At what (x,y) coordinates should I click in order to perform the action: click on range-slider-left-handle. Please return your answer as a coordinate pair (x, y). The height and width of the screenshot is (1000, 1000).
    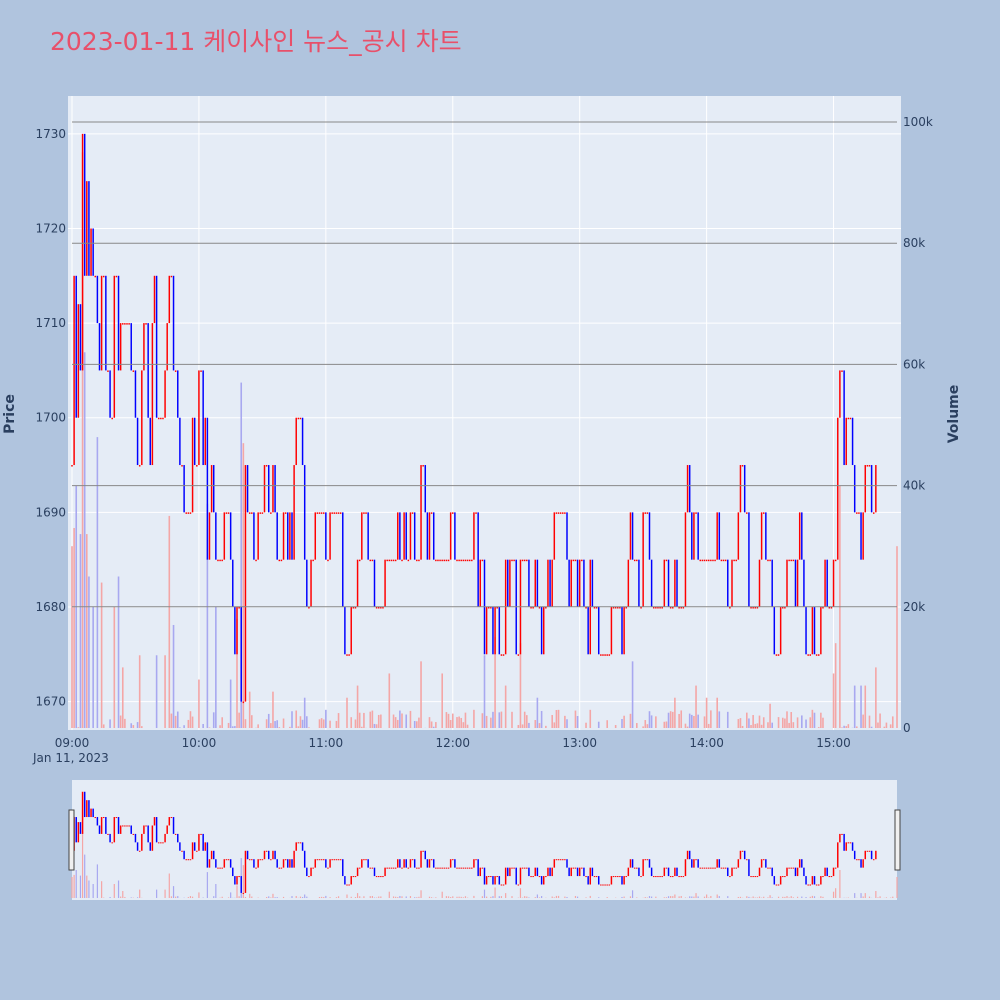
    Looking at the image, I should click on (71, 840).